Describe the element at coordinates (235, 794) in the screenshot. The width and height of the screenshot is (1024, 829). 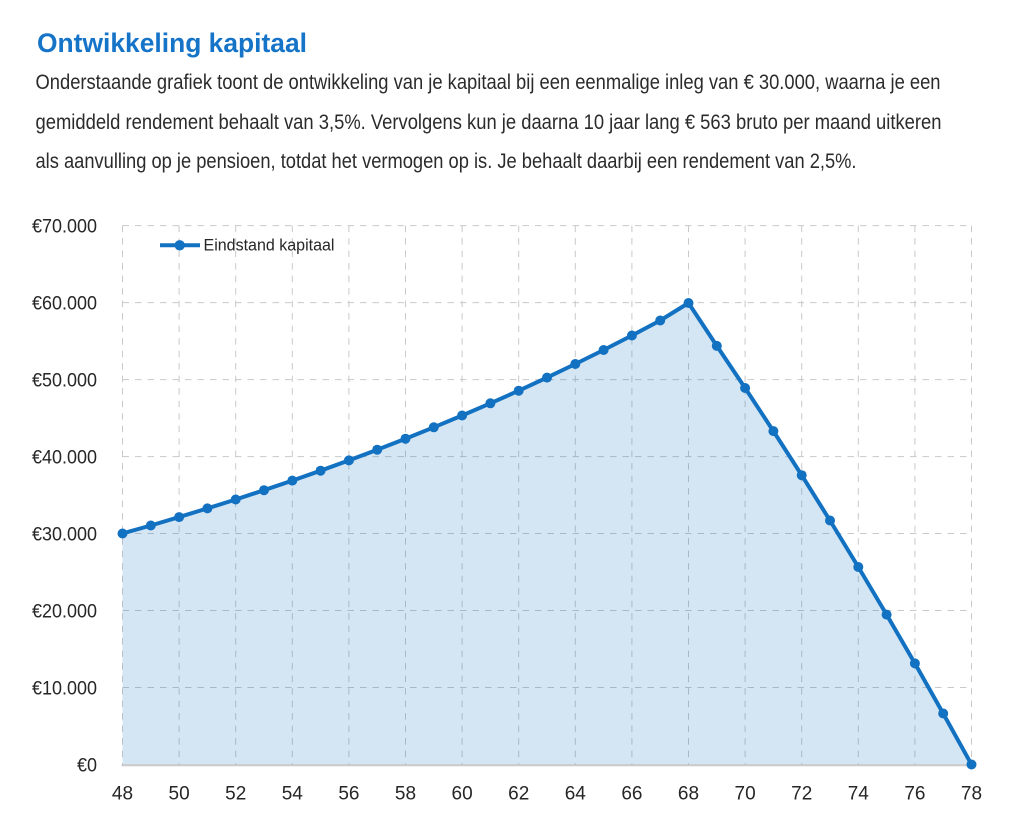
I see `svg-text: 52` at that location.